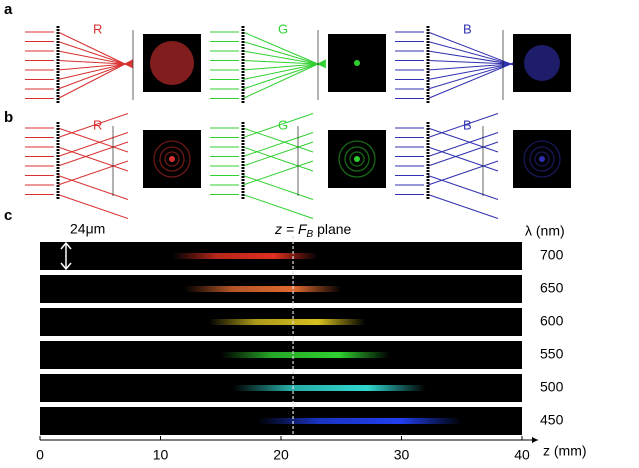 Image resolution: width=639 pixels, height=468 pixels. Describe the element at coordinates (545, 231) in the screenshot. I see `lambda-label: λ (nm)` at that location.